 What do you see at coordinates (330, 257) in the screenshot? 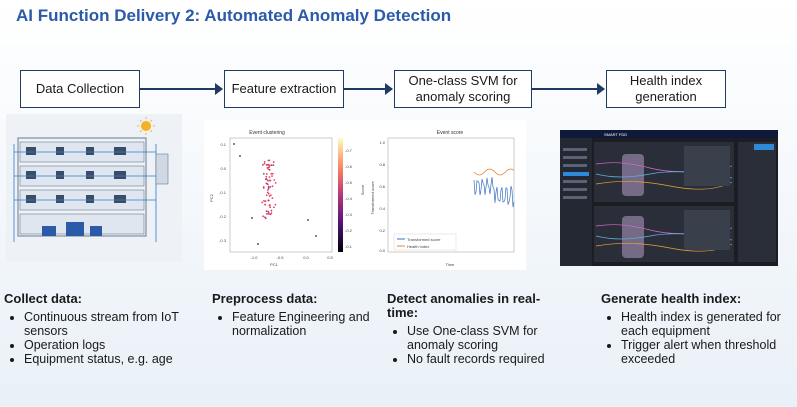
I see `x-tick: 0.5` at bounding box center [330, 257].